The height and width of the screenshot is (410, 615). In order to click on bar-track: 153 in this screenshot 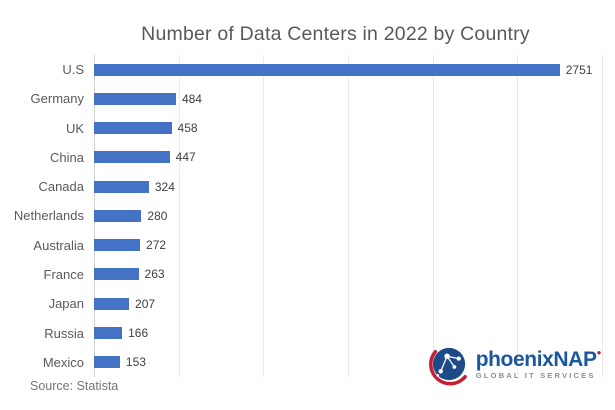, I will do `click(350, 362)`.